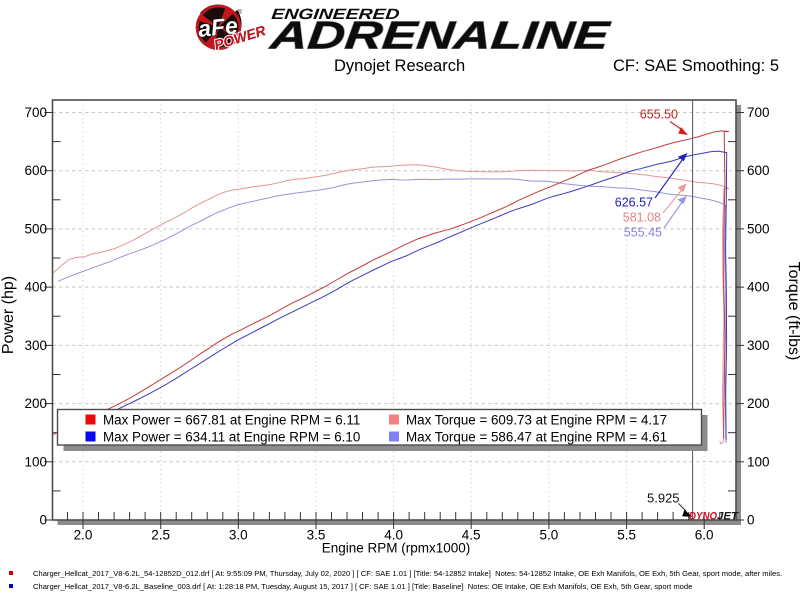 The image size is (800, 600). I want to click on svg-text: ENGINEERED, so click(336, 14).